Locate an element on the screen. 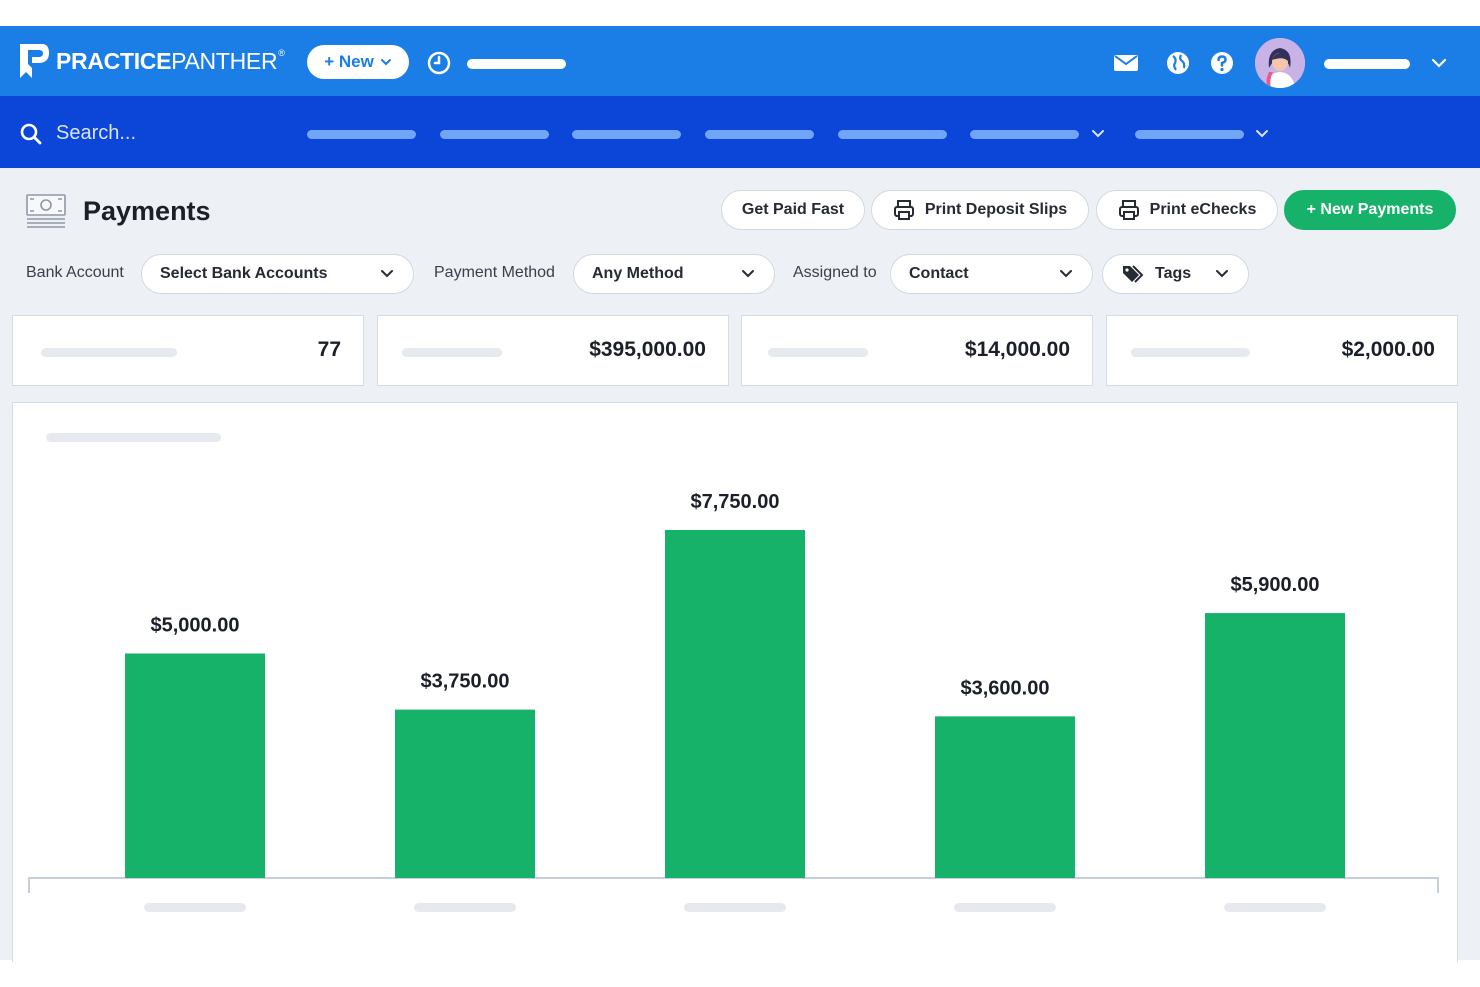  chart-title-placeholder is located at coordinates (133, 437).